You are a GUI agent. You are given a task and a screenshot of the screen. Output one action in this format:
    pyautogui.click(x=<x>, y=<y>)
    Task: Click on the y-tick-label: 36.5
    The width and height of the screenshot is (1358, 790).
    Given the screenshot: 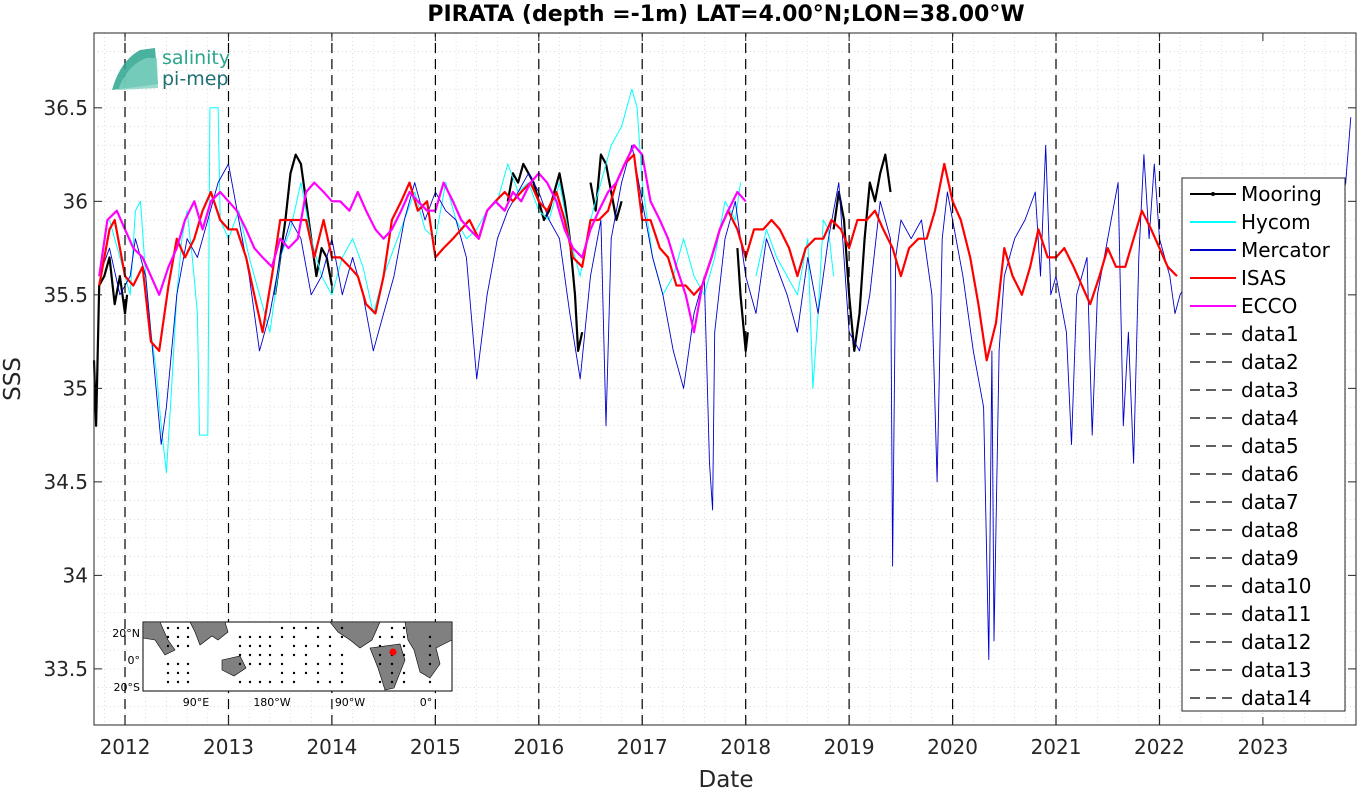 What is the action you would take?
    pyautogui.click(x=65, y=108)
    